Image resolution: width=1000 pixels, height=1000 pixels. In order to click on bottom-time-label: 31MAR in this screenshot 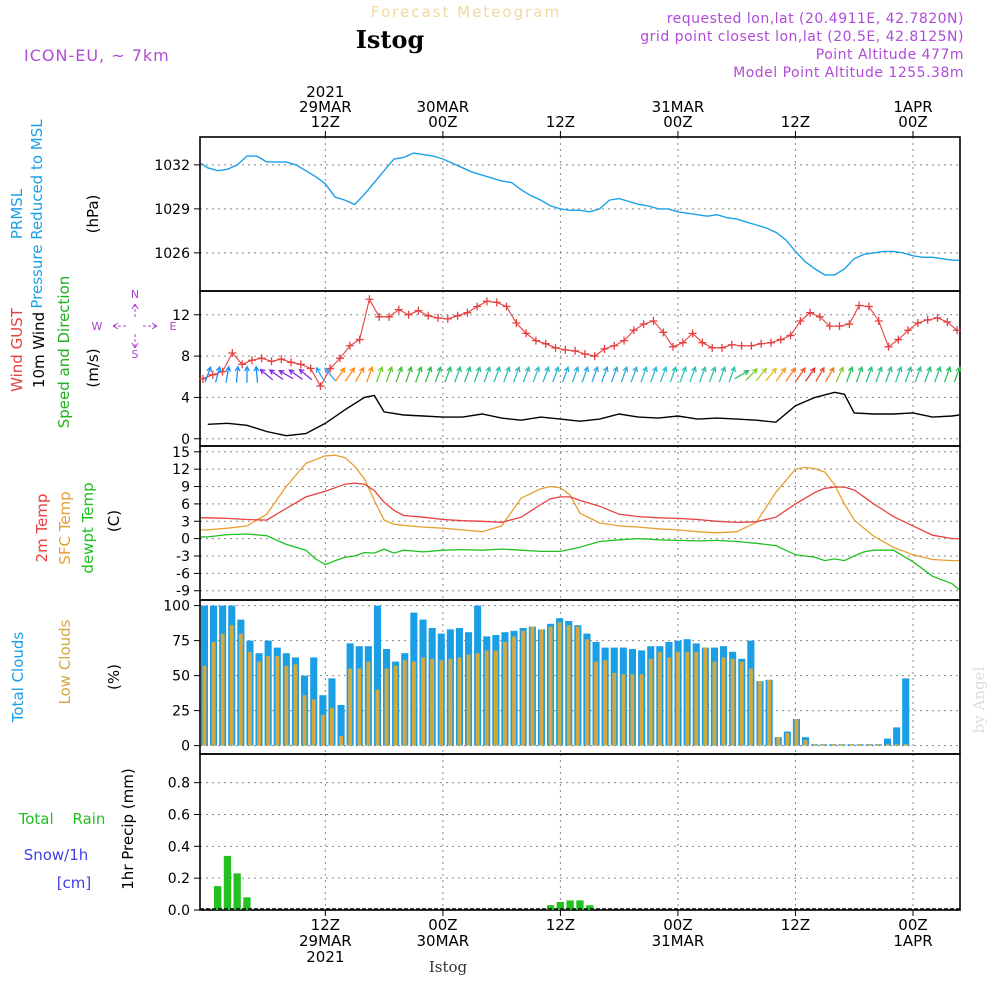, I will do `click(678, 941)`.